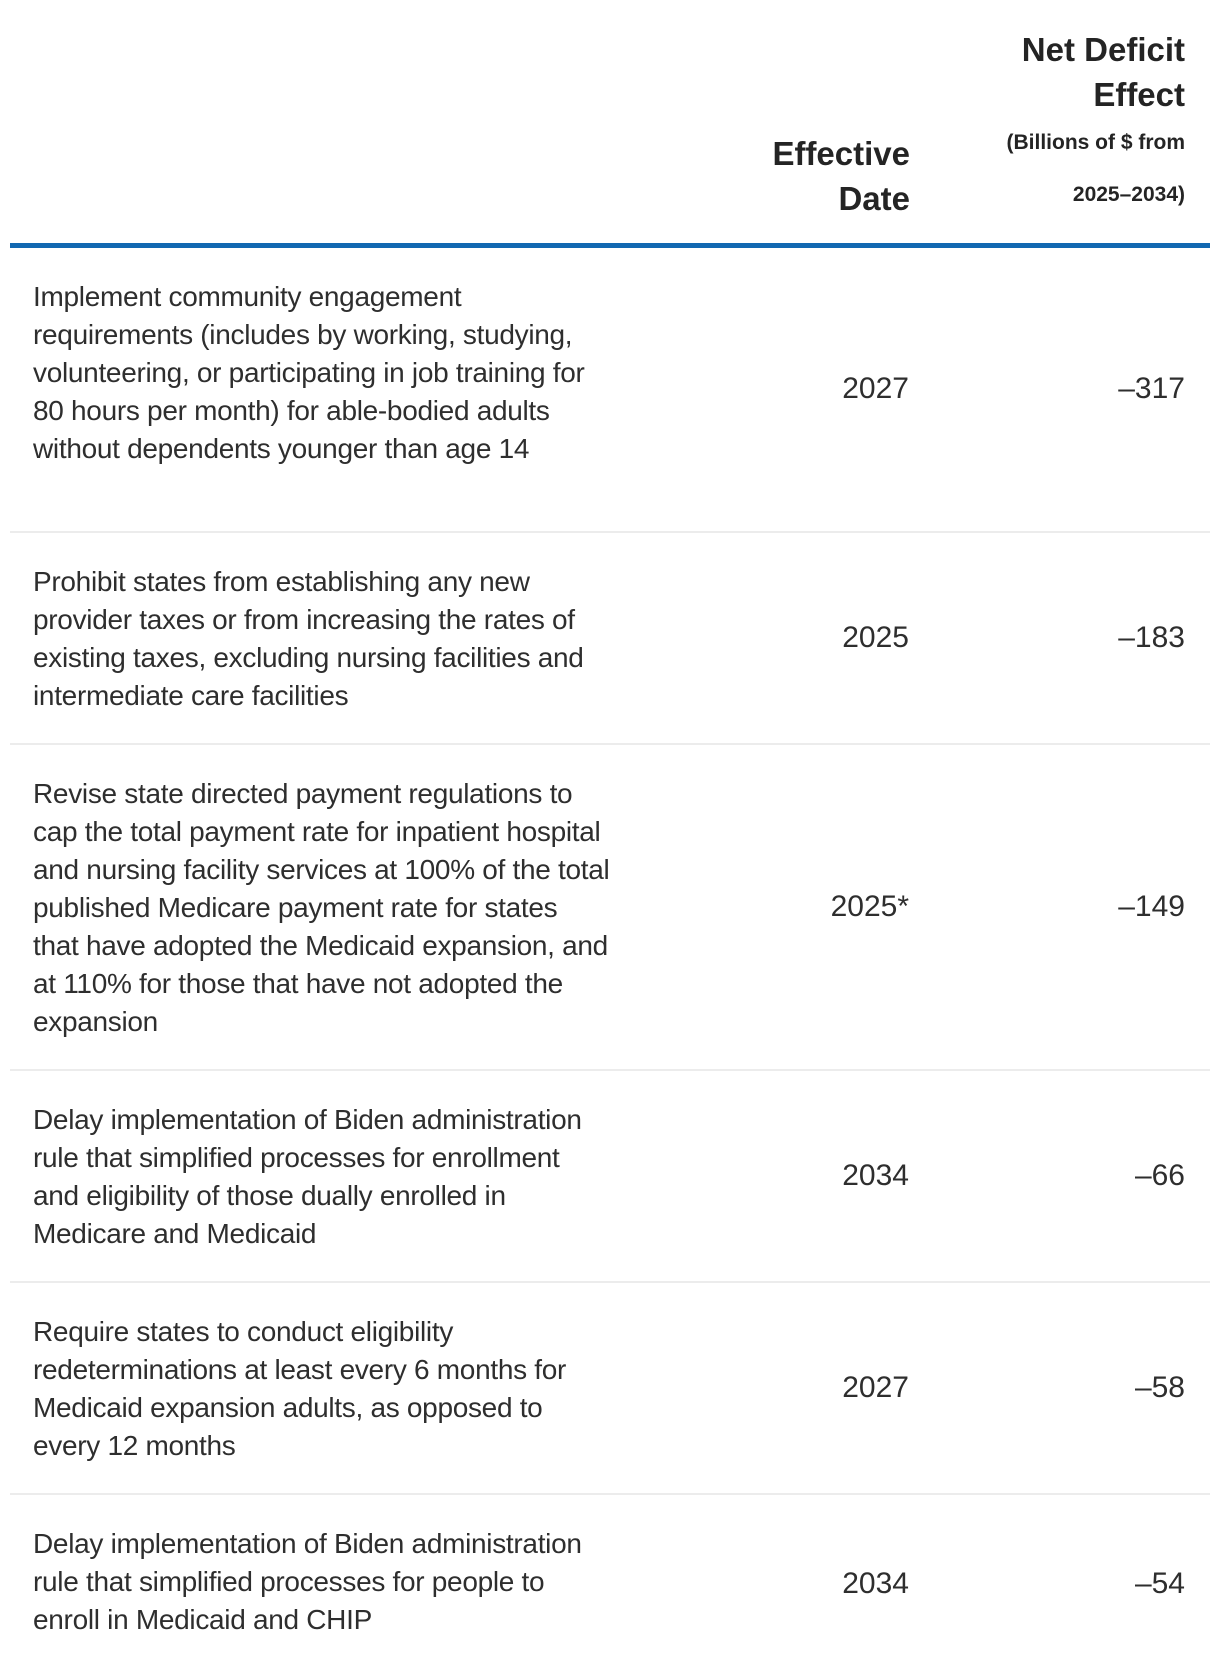 The width and height of the screenshot is (1220, 1678). I want to click on net-deficit-cell: –183, so click(1060, 637).